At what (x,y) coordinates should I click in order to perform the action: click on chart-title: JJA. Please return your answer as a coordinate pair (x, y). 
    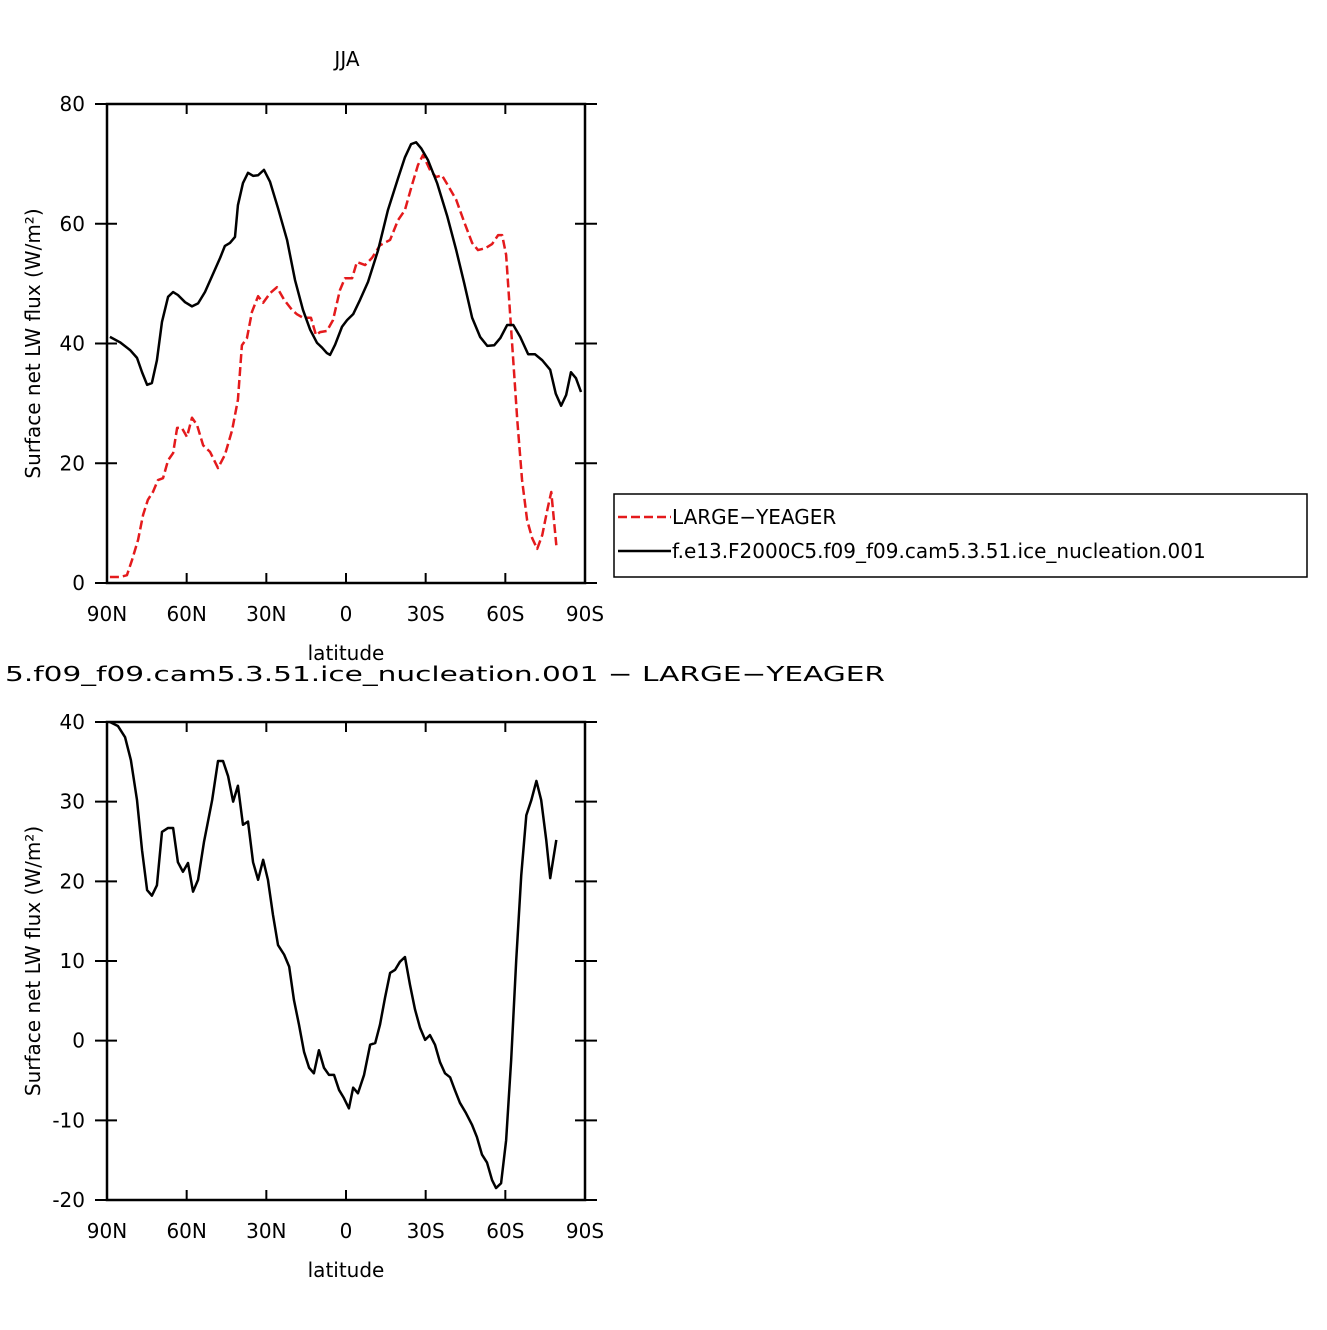
    Looking at the image, I should click on (345, 59).